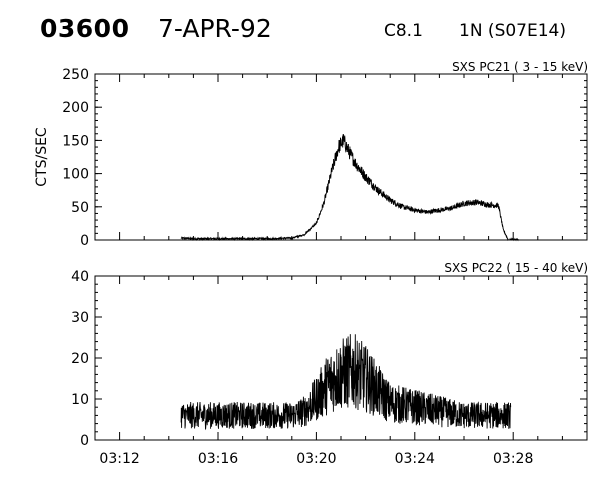 Image resolution: width=600 pixels, height=480 pixels. Describe the element at coordinates (218, 459) in the screenshot. I see `x-tick-label: 03:16` at that location.